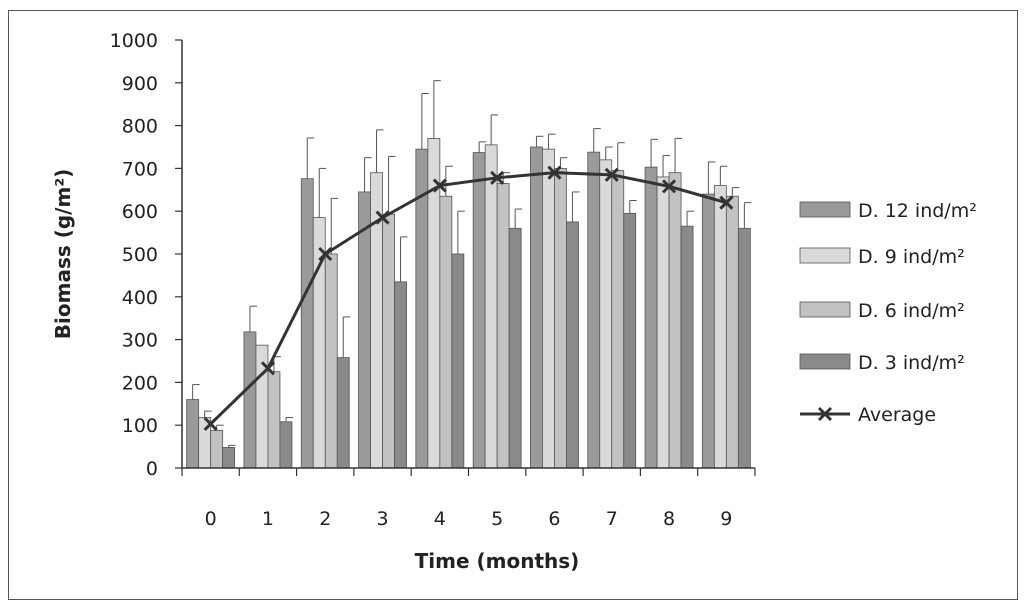 The width and height of the screenshot is (1028, 605). What do you see at coordinates (325, 519) in the screenshot?
I see `x-tick-label: 2` at bounding box center [325, 519].